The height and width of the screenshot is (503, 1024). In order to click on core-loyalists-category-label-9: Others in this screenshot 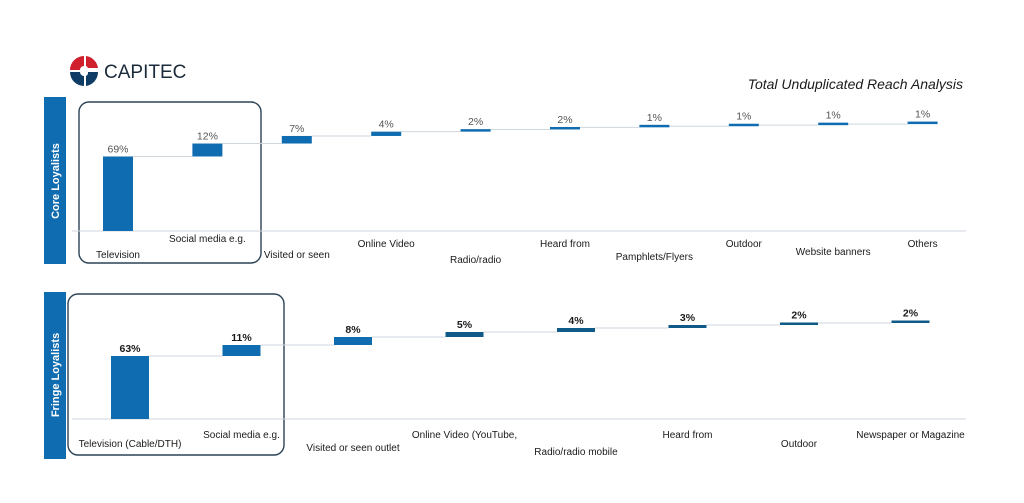, I will do `click(923, 244)`.